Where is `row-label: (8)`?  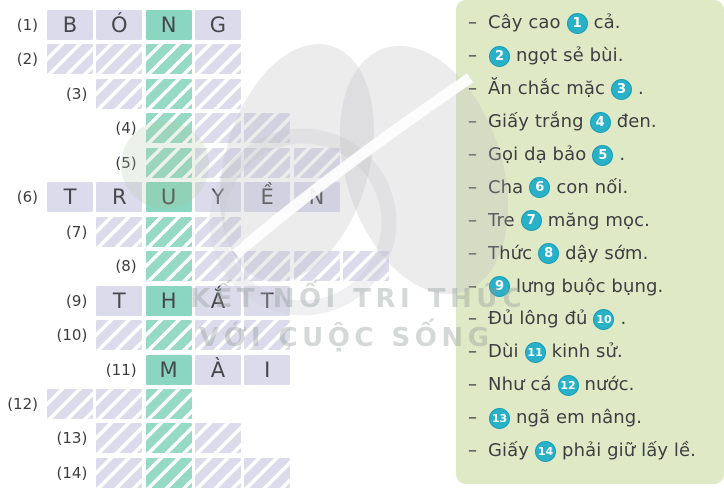 row-label: (8) is located at coordinates (126, 266).